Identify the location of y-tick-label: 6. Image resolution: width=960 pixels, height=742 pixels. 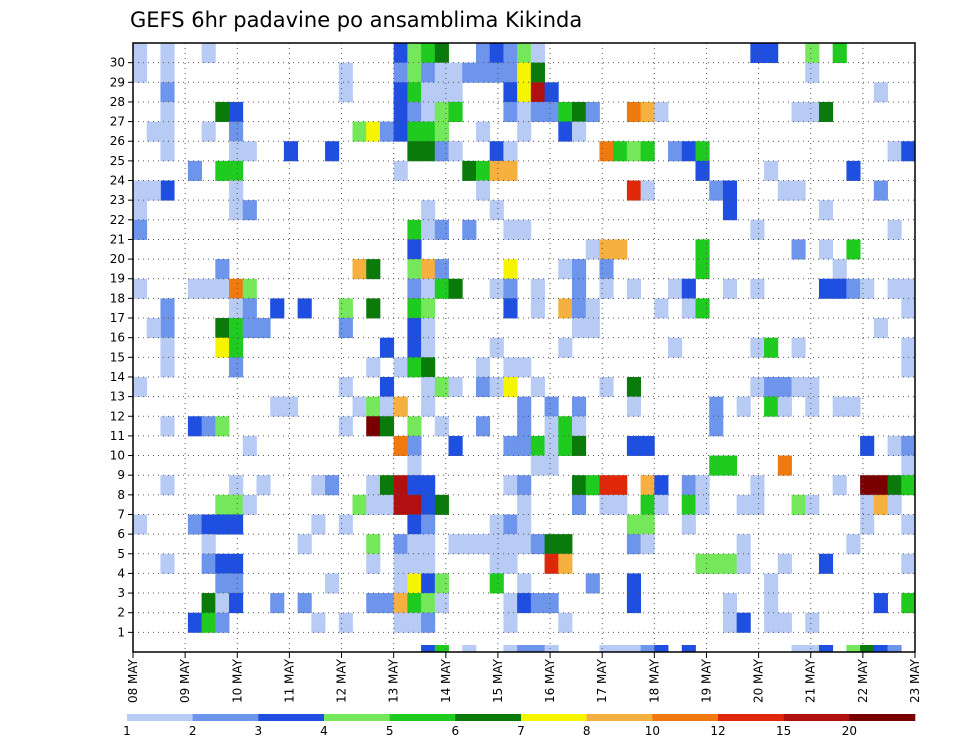
(121, 534).